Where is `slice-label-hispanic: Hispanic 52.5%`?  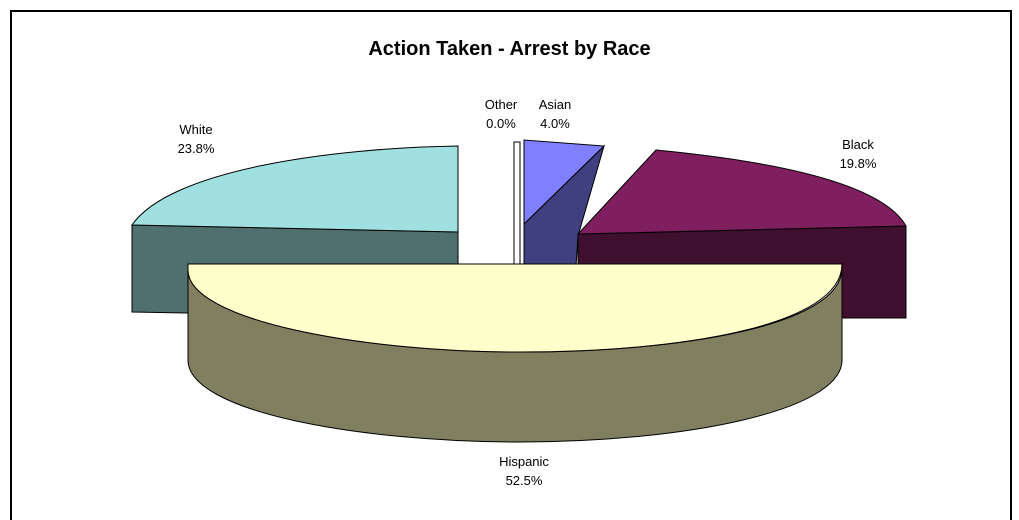 slice-label-hispanic: Hispanic 52.5% is located at coordinates (524, 471).